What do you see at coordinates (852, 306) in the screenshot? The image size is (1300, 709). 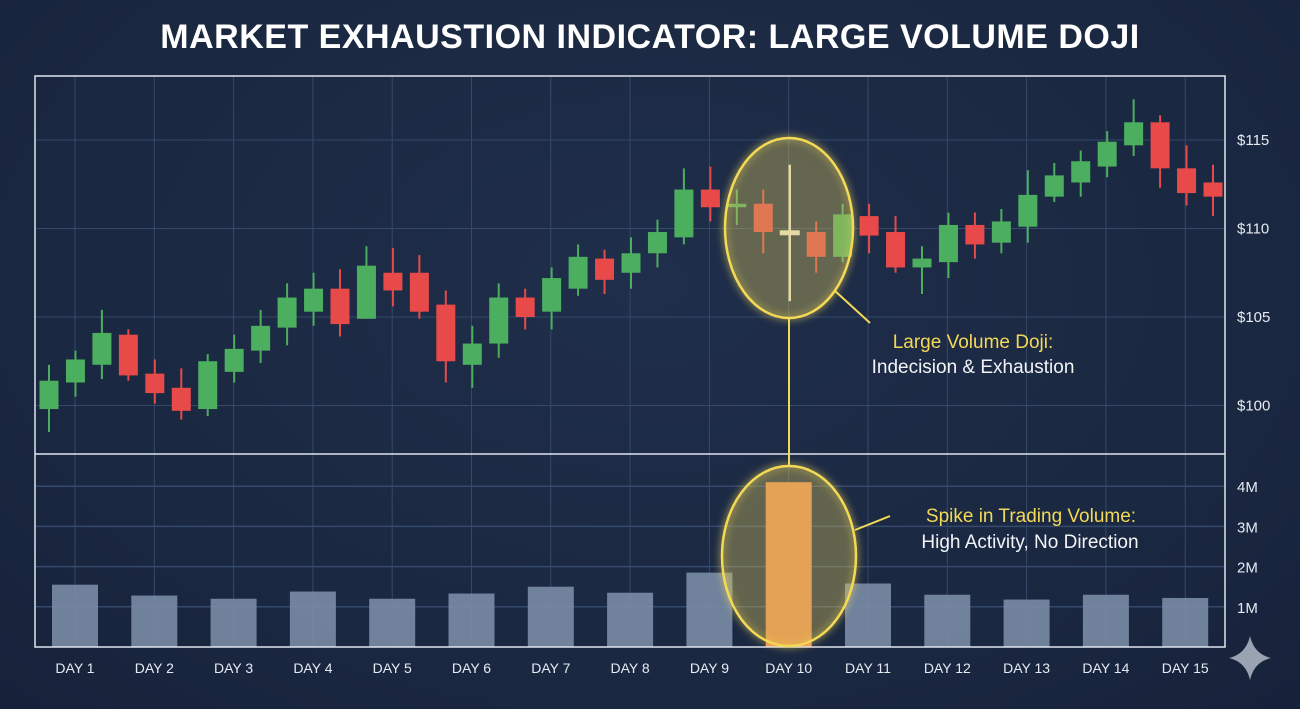 I see `doji-leader-line` at bounding box center [852, 306].